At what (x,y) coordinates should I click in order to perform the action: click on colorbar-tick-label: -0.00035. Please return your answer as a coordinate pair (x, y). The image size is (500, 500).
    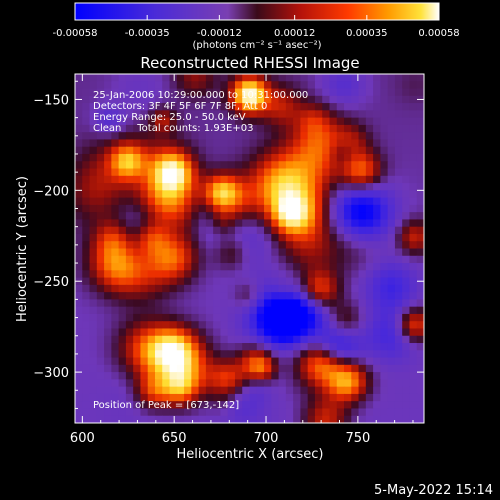
    Looking at the image, I should click on (147, 33).